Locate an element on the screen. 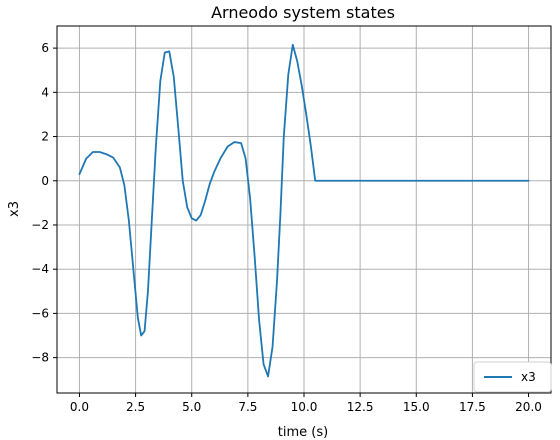 The image size is (560, 440). y-tick-label: −4 is located at coordinates (40, 269).